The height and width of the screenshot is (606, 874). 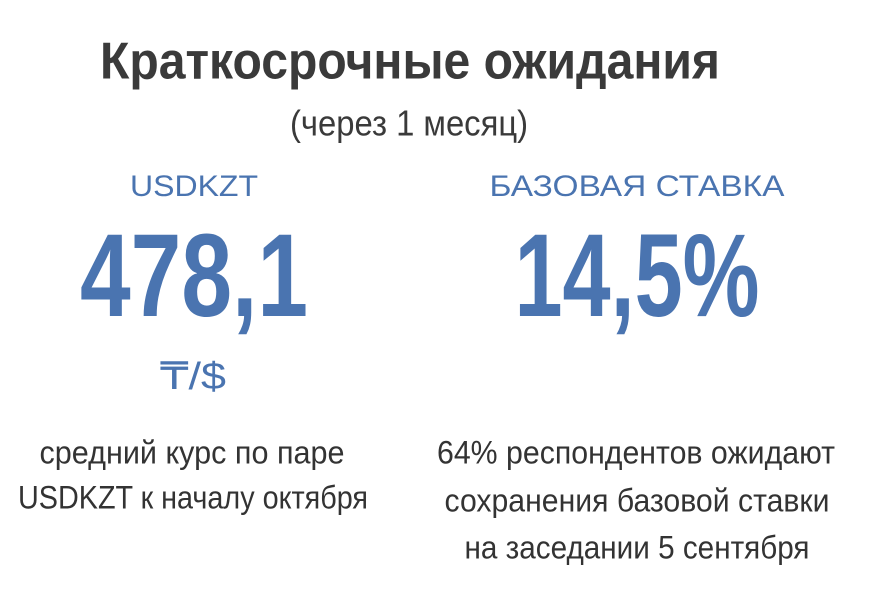 What do you see at coordinates (637, 547) in the screenshot?
I see `card-description: на заседании 5 сентября` at bounding box center [637, 547].